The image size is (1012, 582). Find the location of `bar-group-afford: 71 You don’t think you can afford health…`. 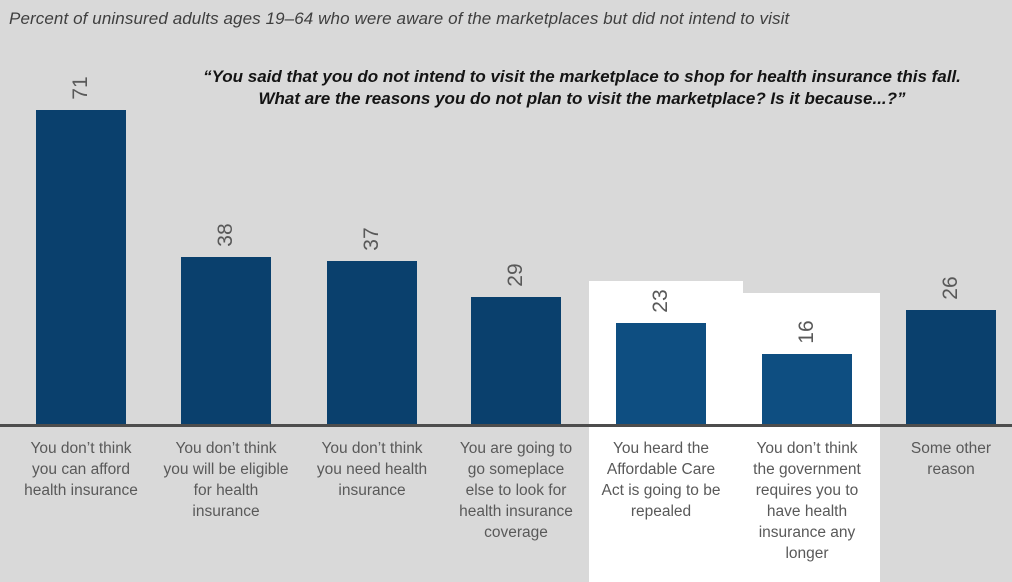

bar-group-afford: 71 You don’t think you can afford health… is located at coordinates (81, 291).